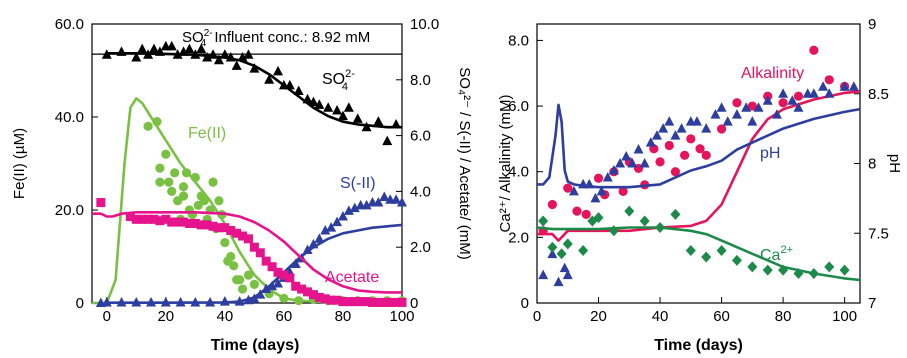 The height and width of the screenshot is (358, 907). What do you see at coordinates (872, 24) in the screenshot?
I see `right-ytick-right-9: 9` at bounding box center [872, 24].